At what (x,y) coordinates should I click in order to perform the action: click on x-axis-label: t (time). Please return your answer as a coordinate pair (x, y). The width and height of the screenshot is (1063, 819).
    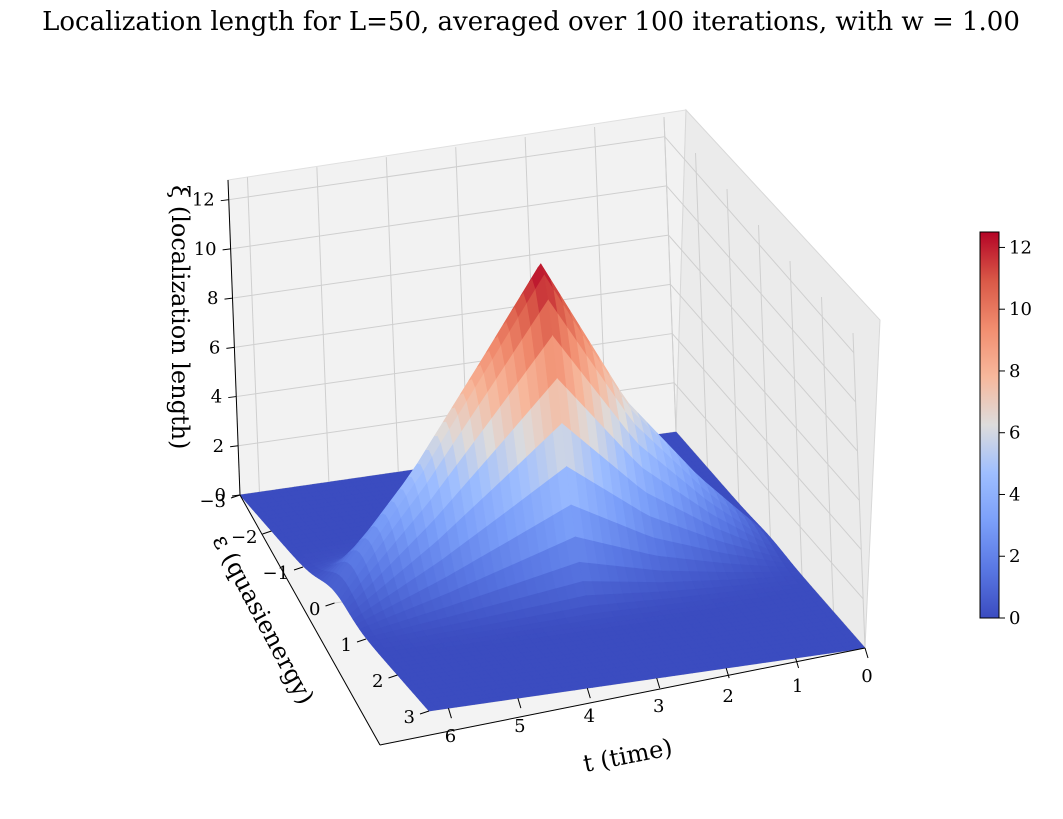
    Looking at the image, I should click on (628, 755).